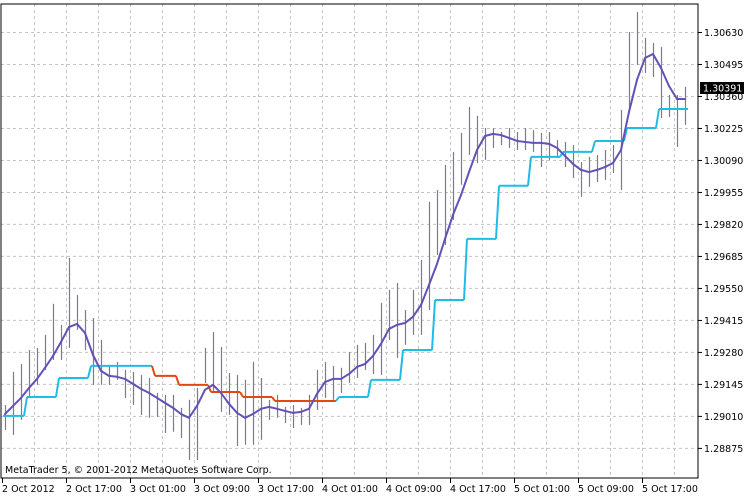 The width and height of the screenshot is (750, 500). I want to click on x-tick-label: 5 Oct 01:00, so click(542, 489).